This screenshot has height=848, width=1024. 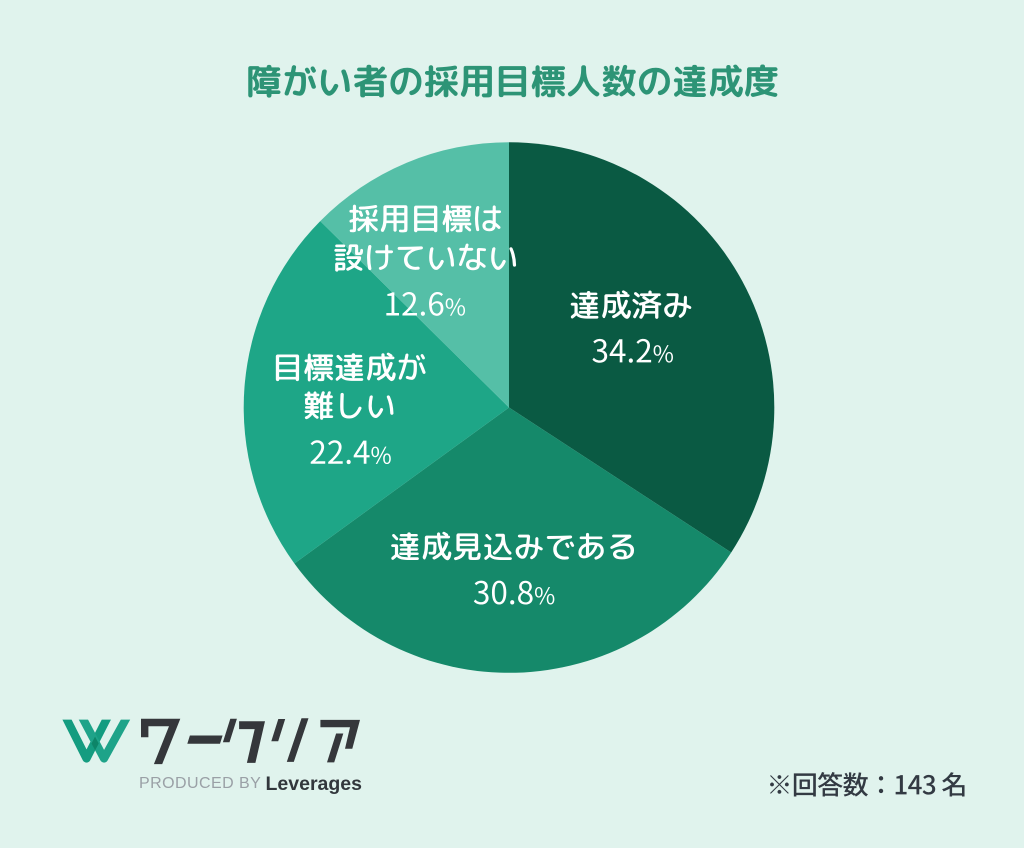 What do you see at coordinates (200, 783) in the screenshot?
I see `svg-text: PRODUCED BY` at bounding box center [200, 783].